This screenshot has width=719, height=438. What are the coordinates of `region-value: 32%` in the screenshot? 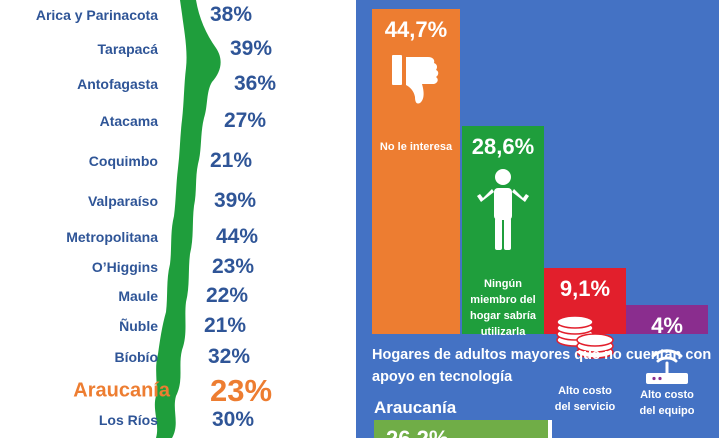 It's located at (229, 356).